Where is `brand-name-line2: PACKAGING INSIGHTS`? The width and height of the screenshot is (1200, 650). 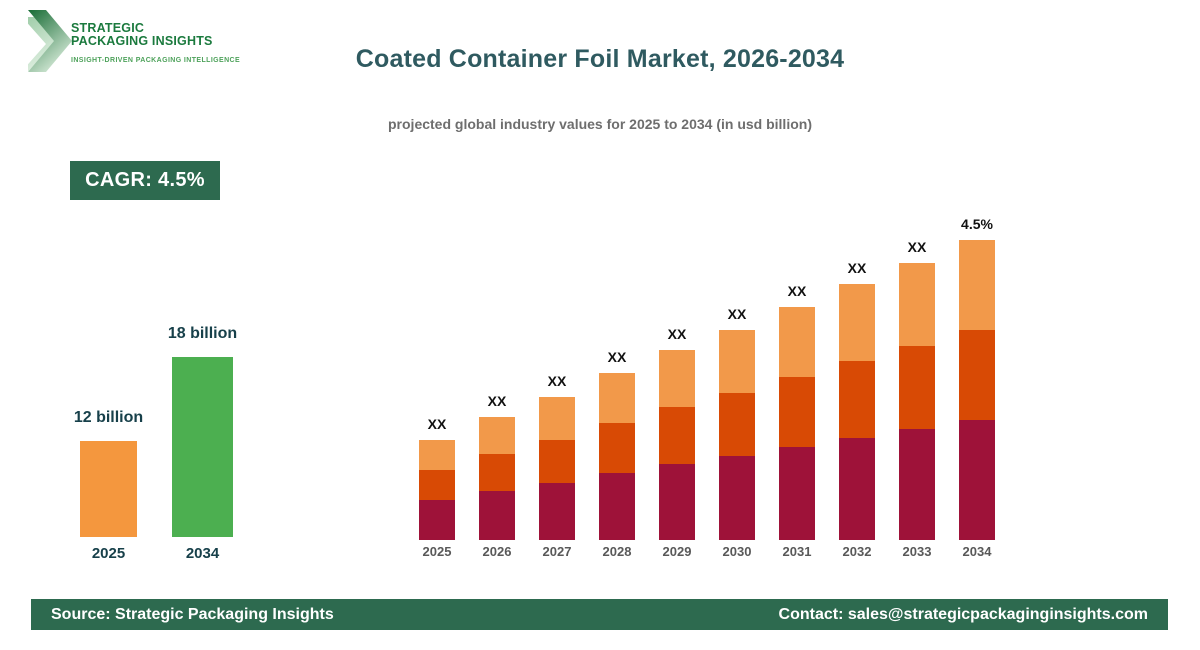 brand-name-line2: PACKAGING INSIGHTS is located at coordinates (142, 41).